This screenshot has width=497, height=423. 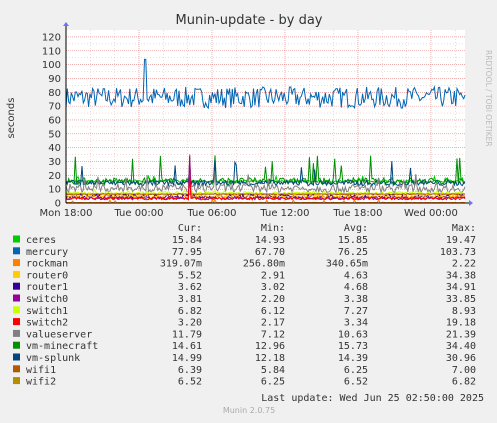 What do you see at coordinates (461, 240) in the screenshot?
I see `legend-max-ceres: 19.47` at bounding box center [461, 240].